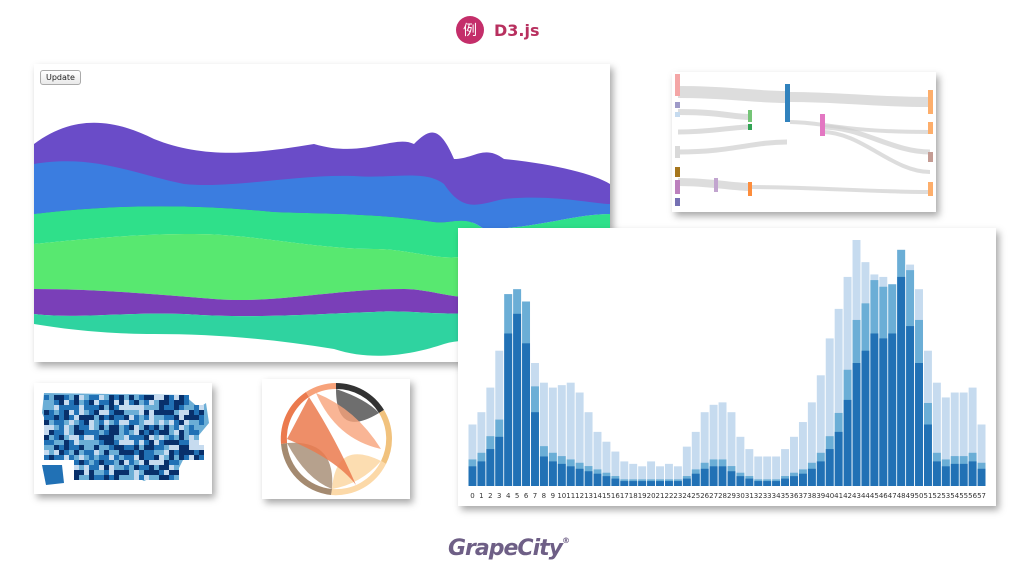 The image size is (1024, 576). Describe the element at coordinates (829, 496) in the screenshot. I see `x-tick-label: 40` at that location.